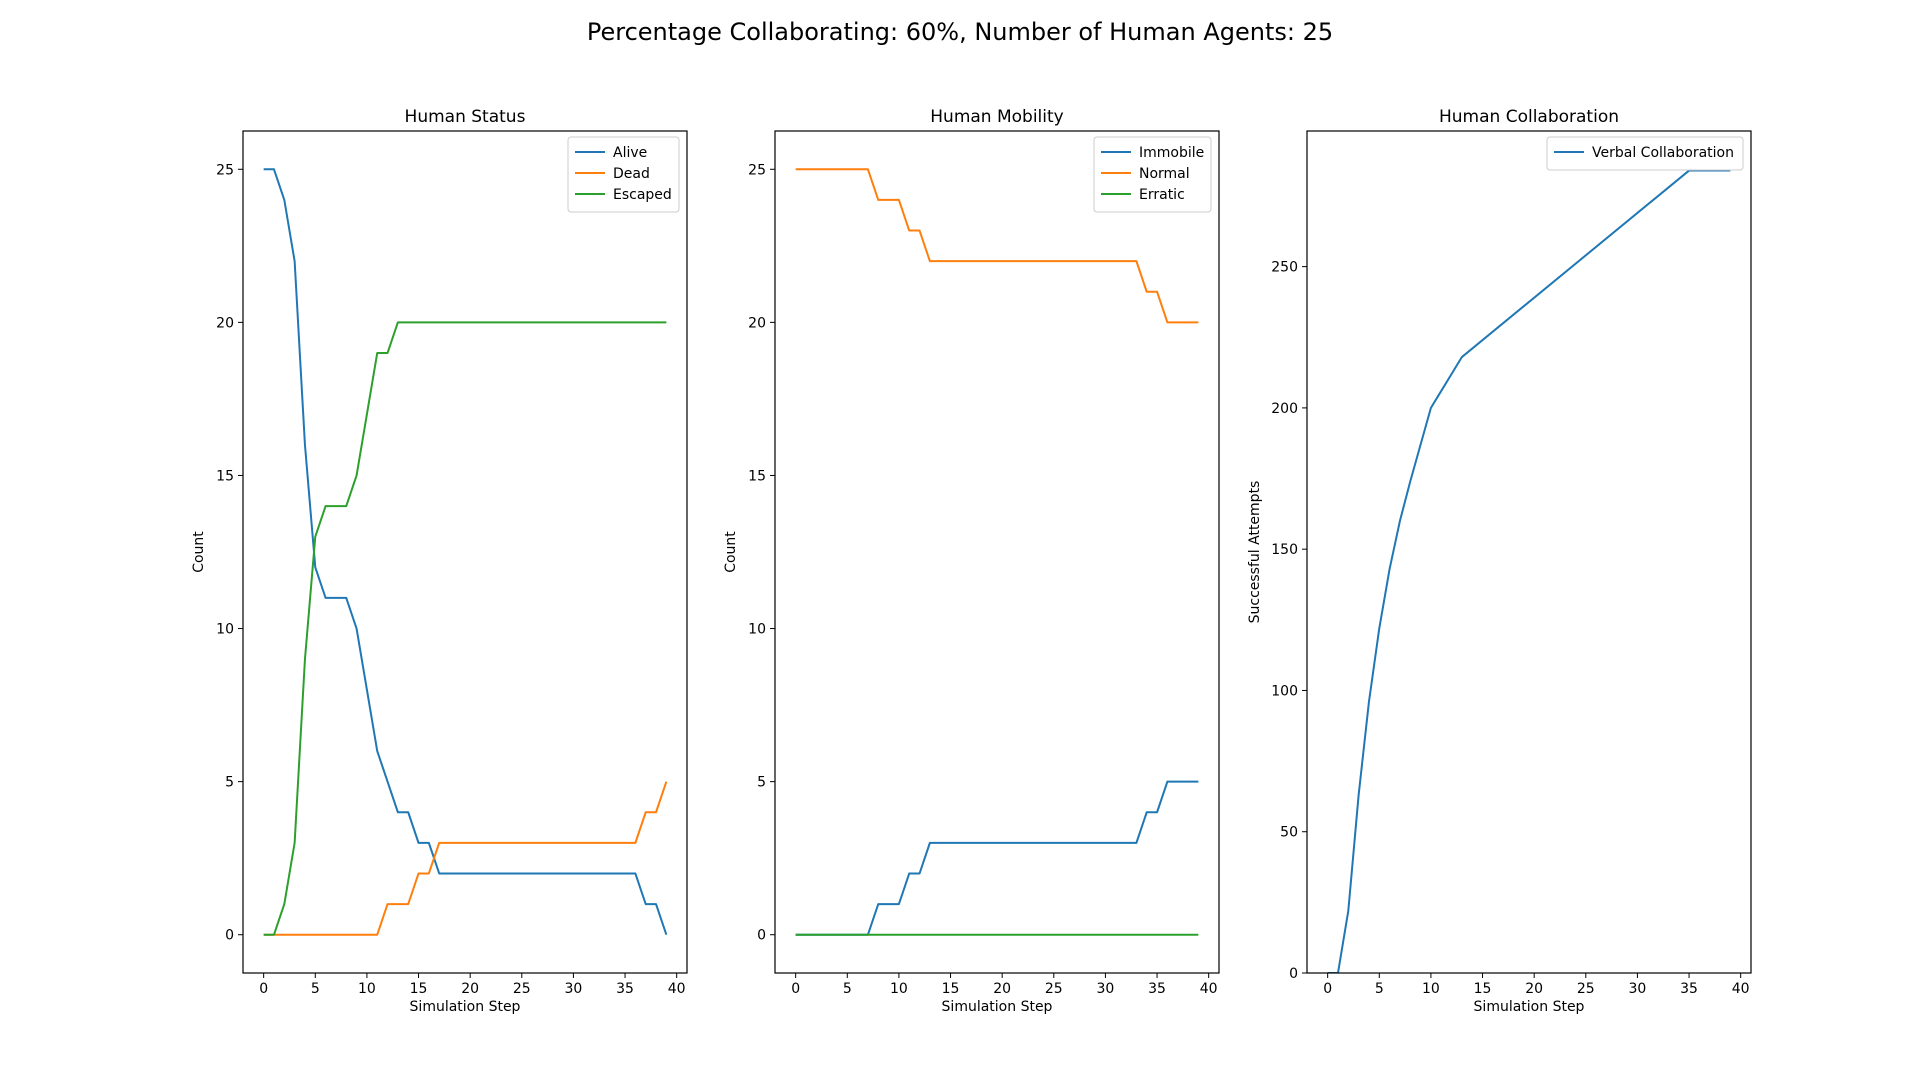 Image resolution: width=1920 pixels, height=1080 pixels. What do you see at coordinates (1284, 550) in the screenshot?
I see `y-tick-label: 150` at bounding box center [1284, 550].